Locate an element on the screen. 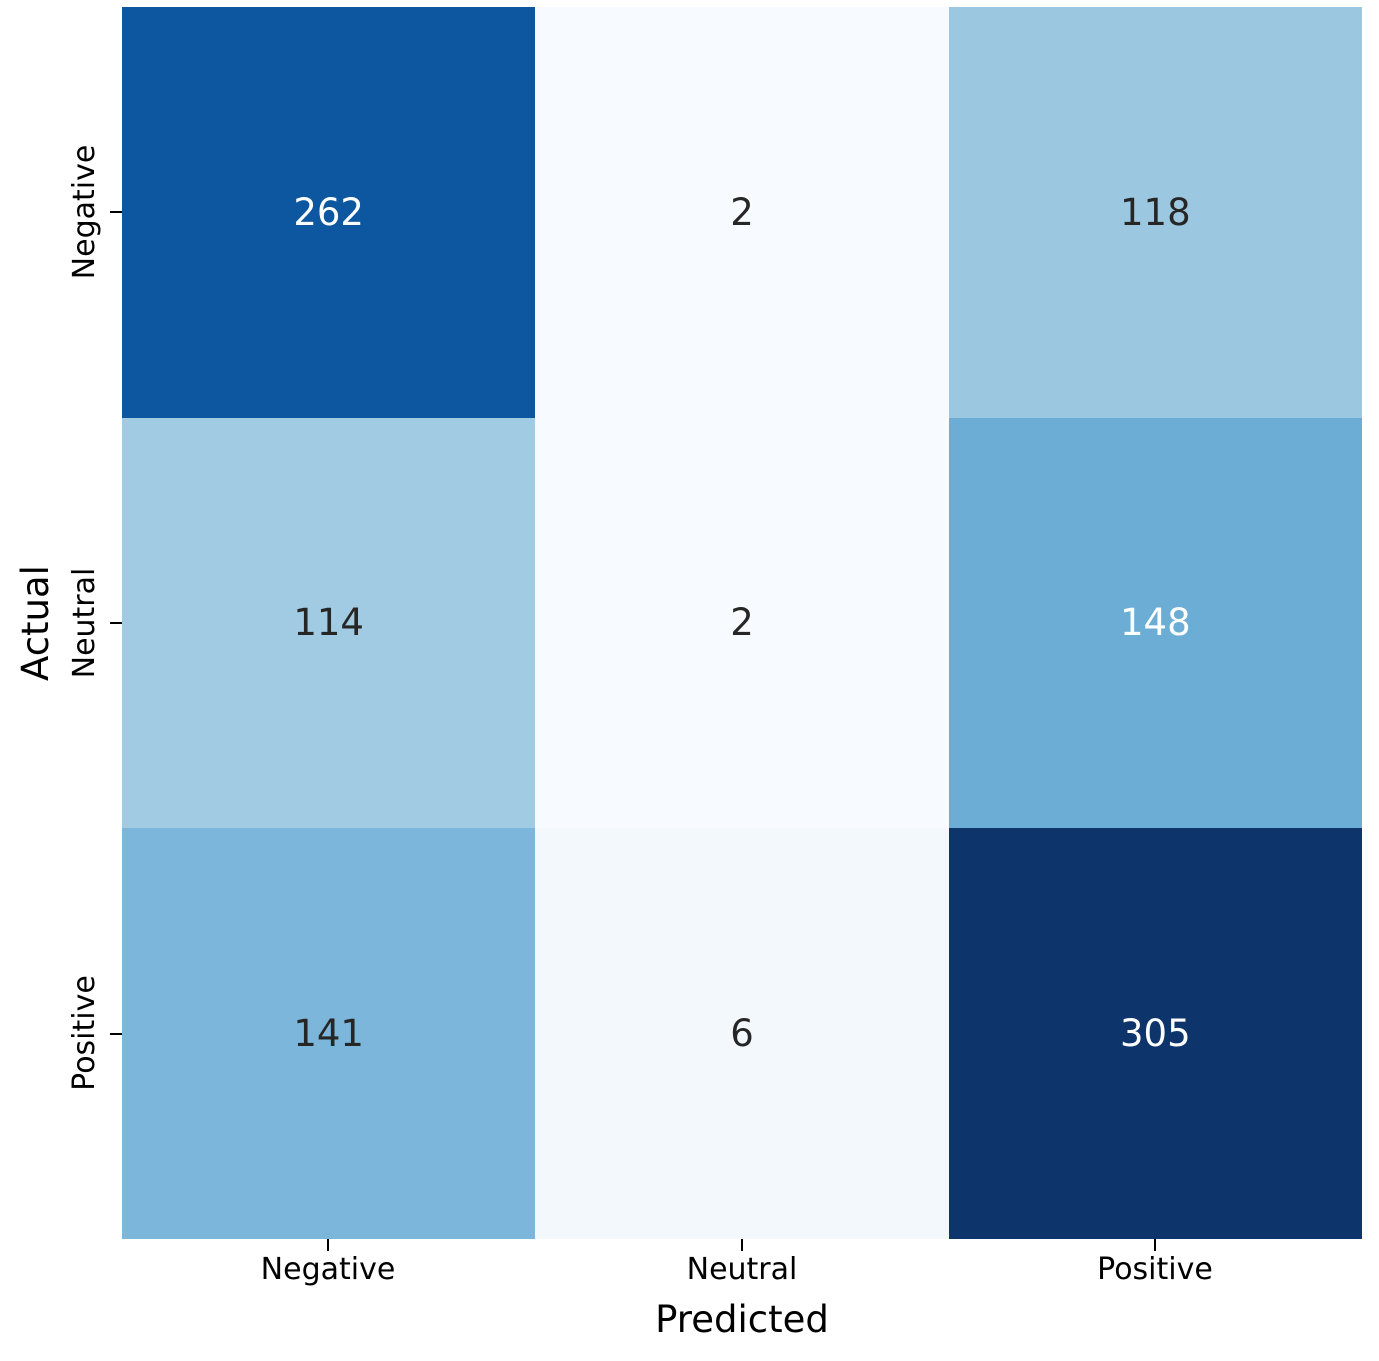 The width and height of the screenshot is (1379, 1361). x-tick-negative is located at coordinates (328, 1245).